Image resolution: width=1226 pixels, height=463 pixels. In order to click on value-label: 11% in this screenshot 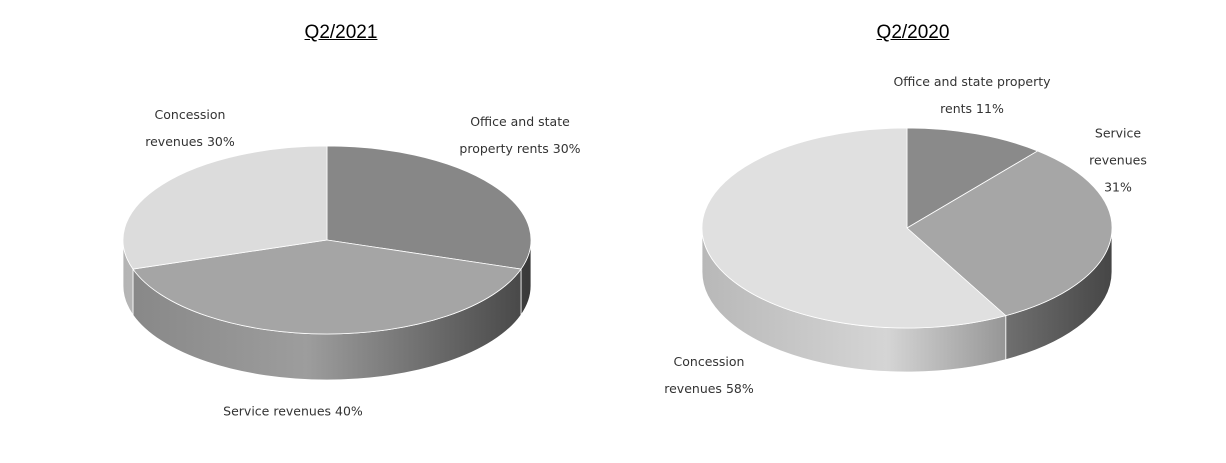, I will do `click(990, 108)`.